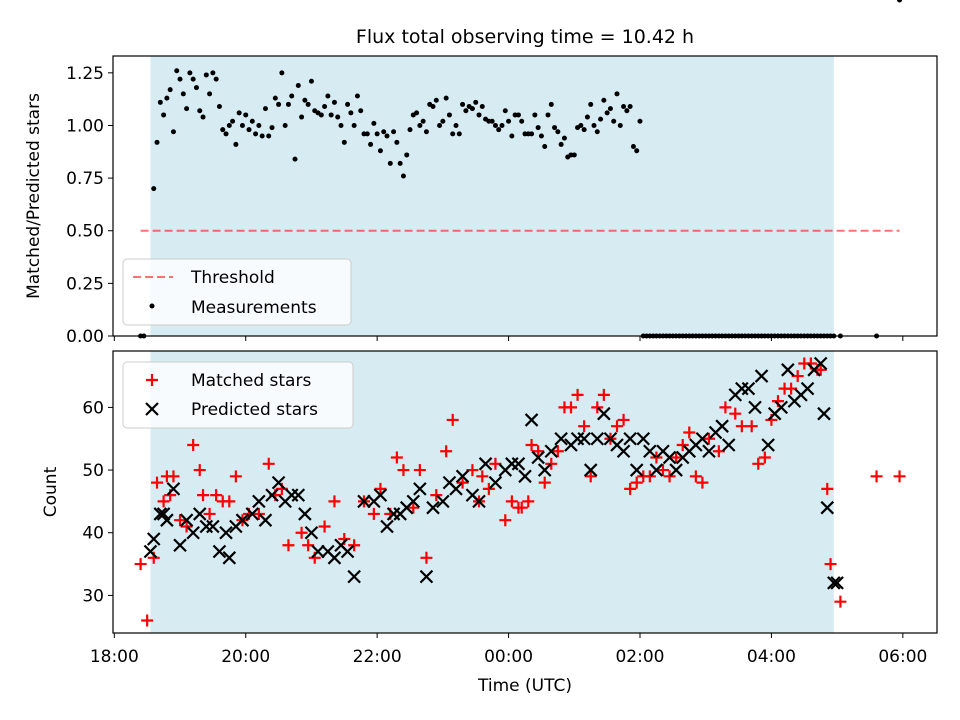 Image resolution: width=960 pixels, height=720 pixels. What do you see at coordinates (152, 306) in the screenshot?
I see `legend-measurements-swatch` at bounding box center [152, 306].